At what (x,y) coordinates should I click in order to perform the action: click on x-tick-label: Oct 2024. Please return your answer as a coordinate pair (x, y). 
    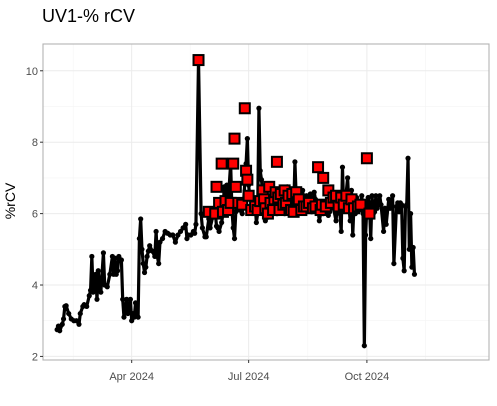
    Looking at the image, I should click on (367, 377).